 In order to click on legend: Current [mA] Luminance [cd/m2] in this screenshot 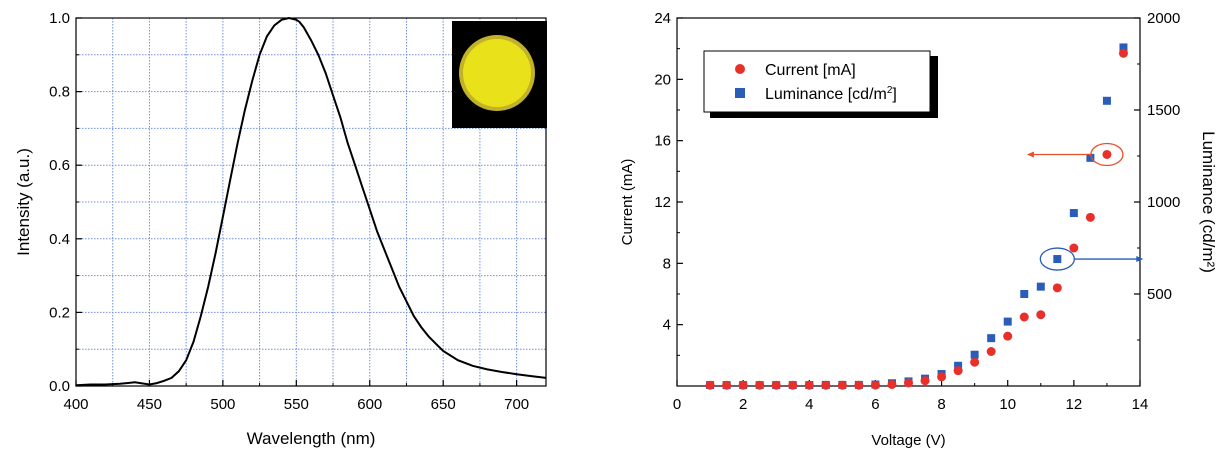, I will do `click(820, 84)`.